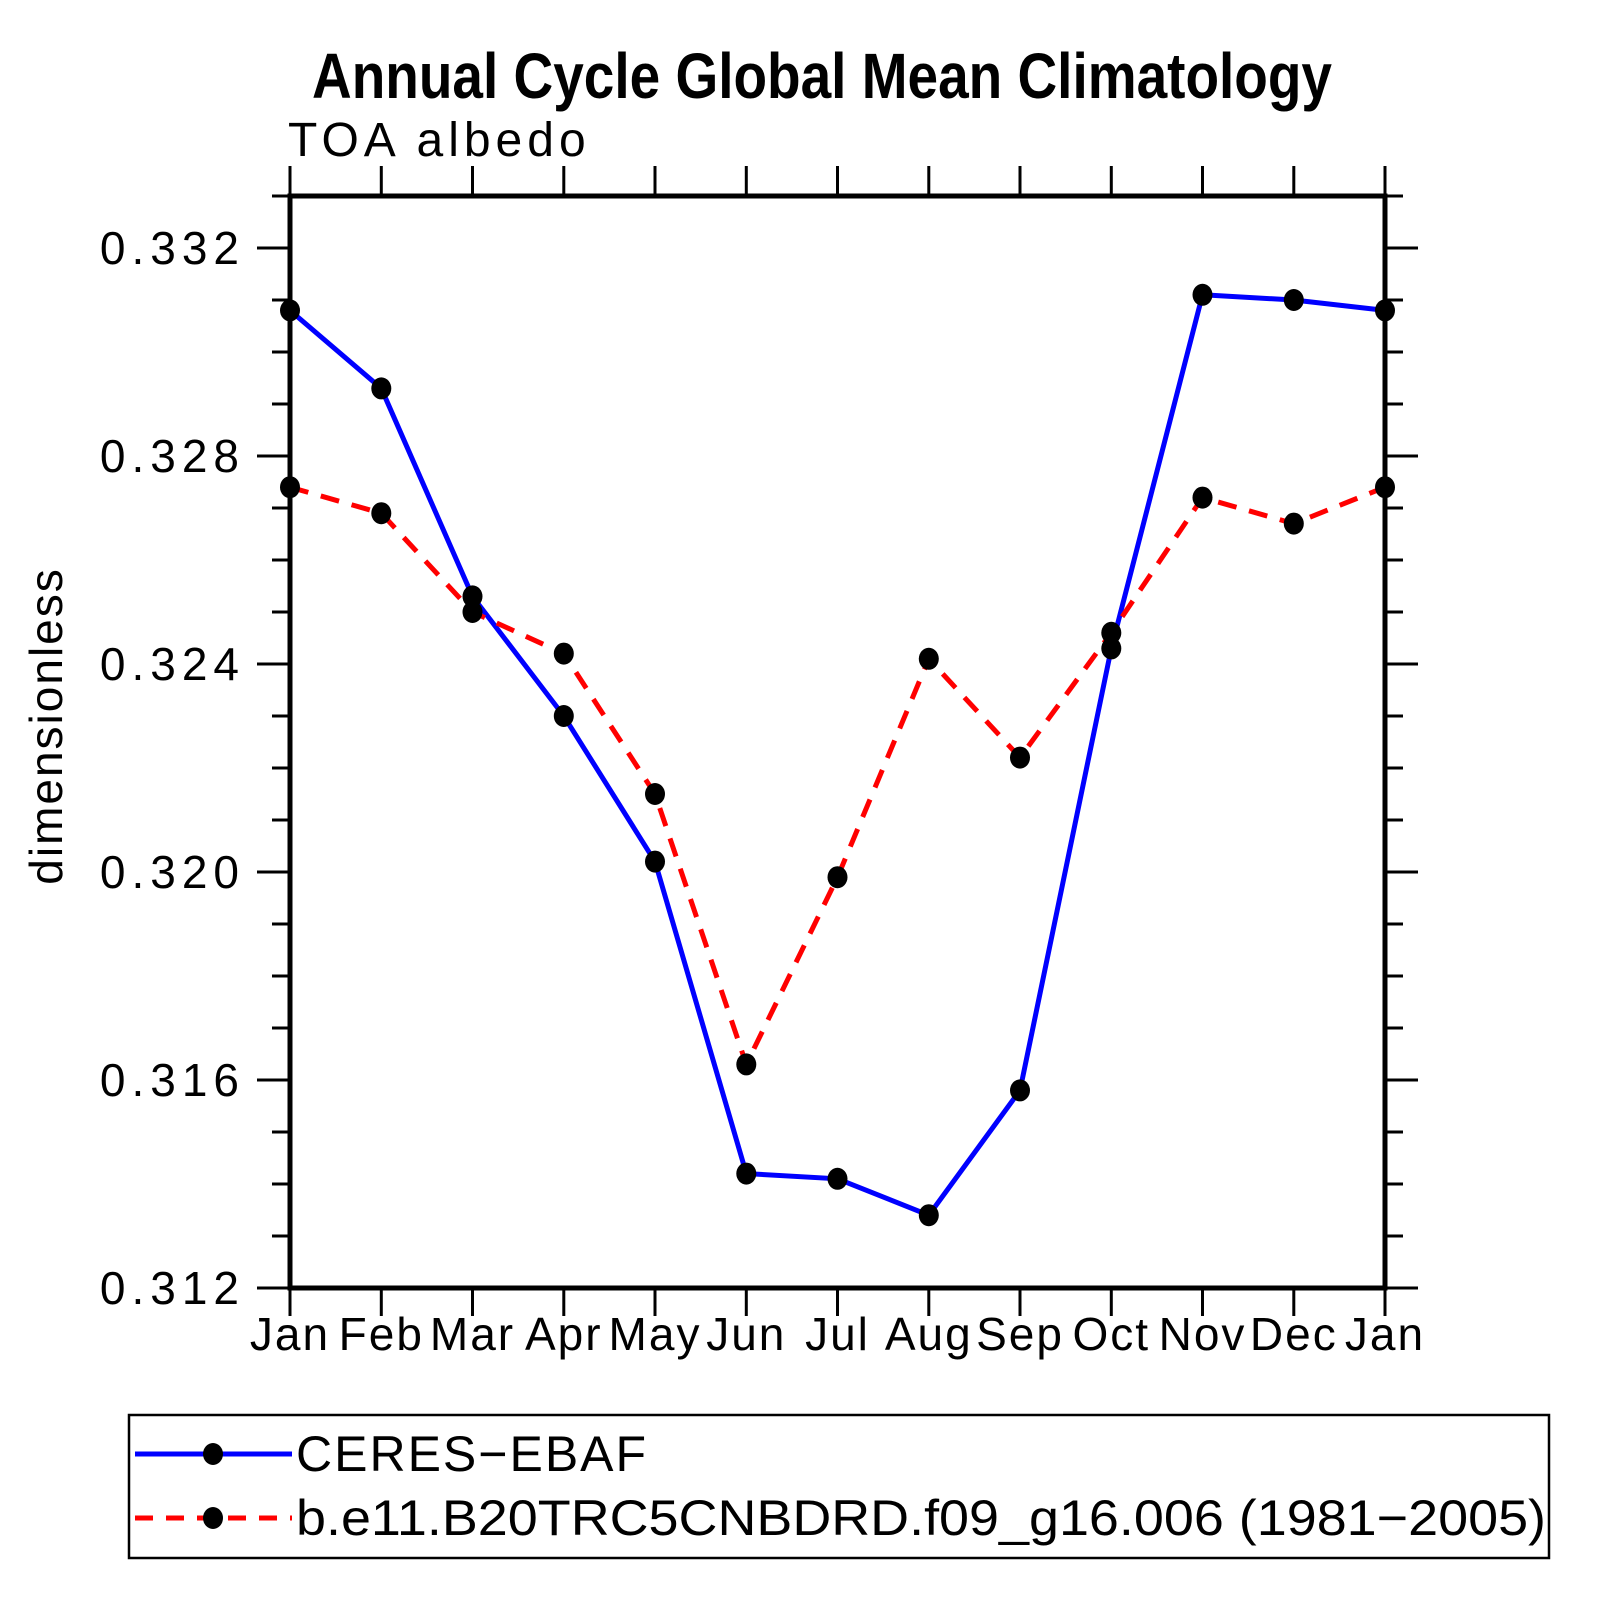 Image resolution: width=1597 pixels, height=1597 pixels. I want to click on chart-title: Annual Cycle Global Mean Climatology, so click(822, 76).